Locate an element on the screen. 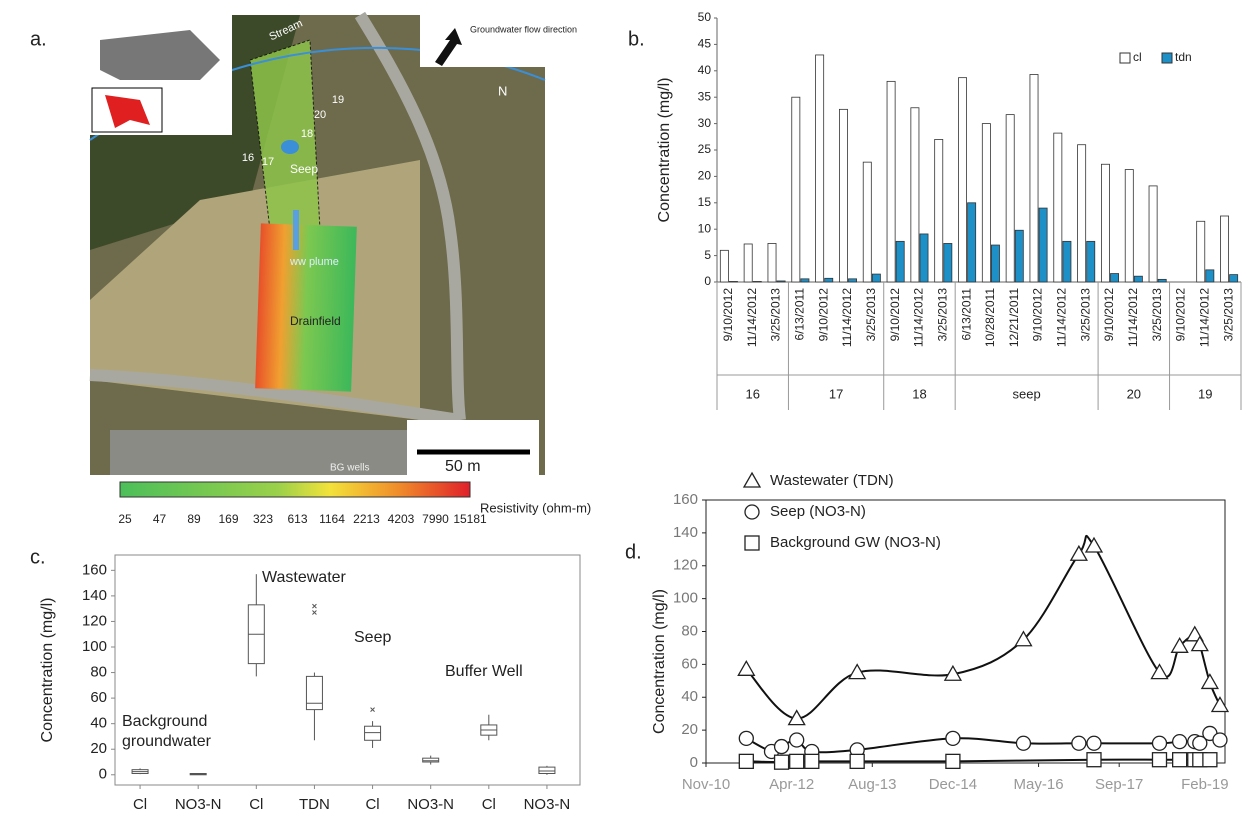 This screenshot has width=1257, height=819. series-line is located at coordinates (983, 627).